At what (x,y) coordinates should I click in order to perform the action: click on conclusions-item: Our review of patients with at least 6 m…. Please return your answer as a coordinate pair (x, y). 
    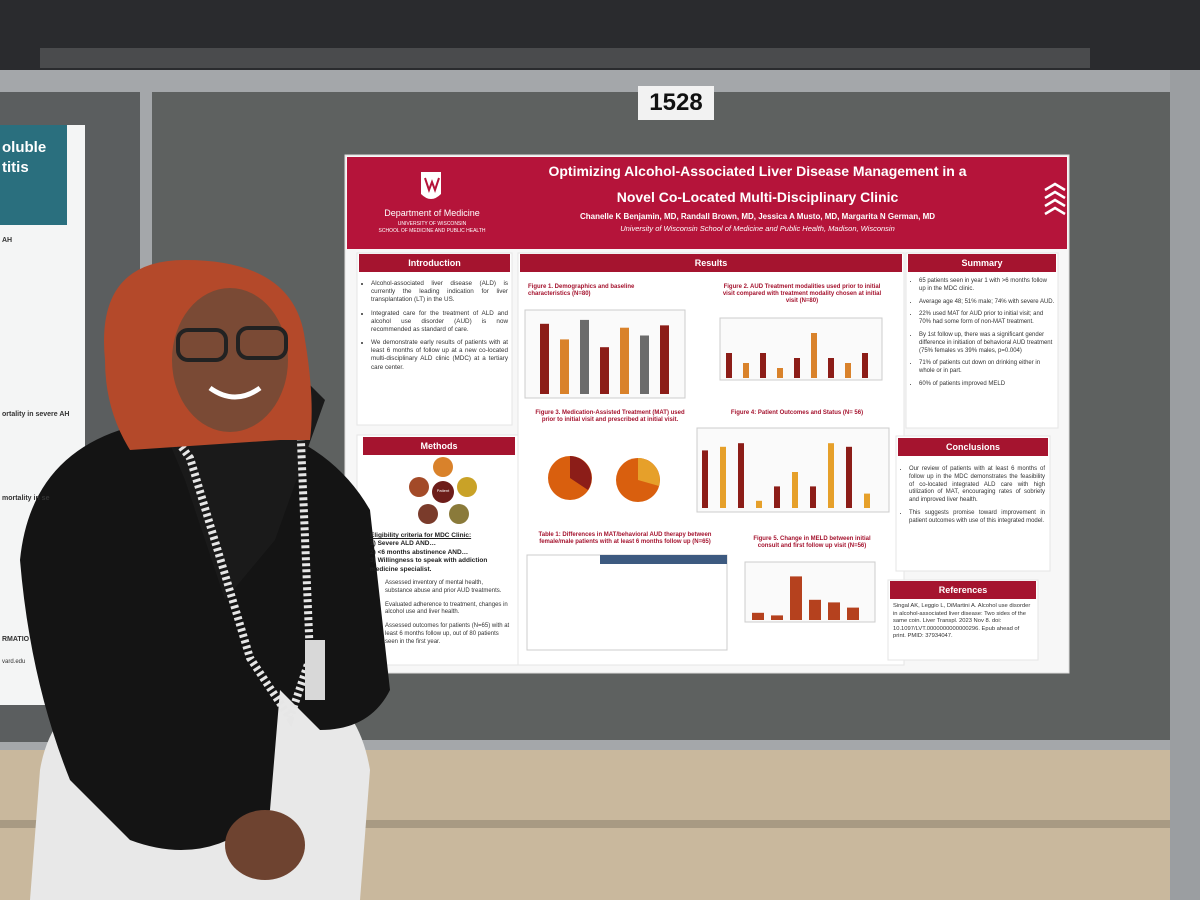
    Looking at the image, I should click on (977, 485).